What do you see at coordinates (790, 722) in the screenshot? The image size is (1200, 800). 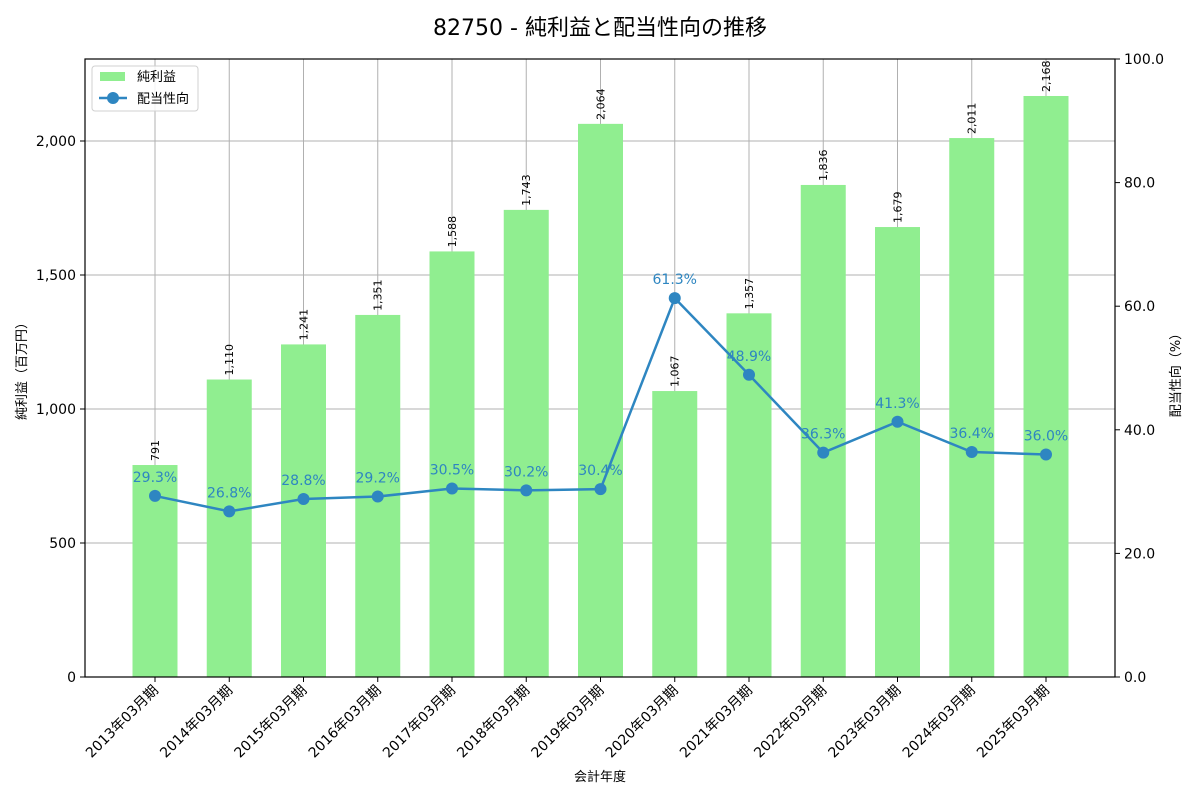 I see `x-tick-label: 2022年03月期` at bounding box center [790, 722].